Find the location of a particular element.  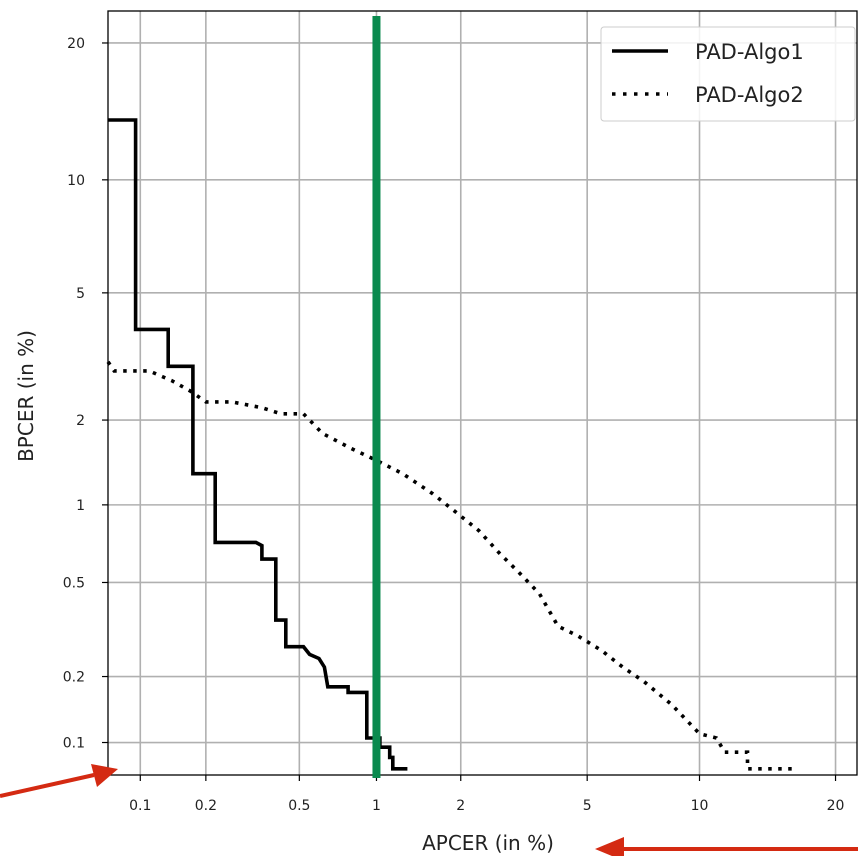

y-tick-label: 0.1 is located at coordinates (74, 744).